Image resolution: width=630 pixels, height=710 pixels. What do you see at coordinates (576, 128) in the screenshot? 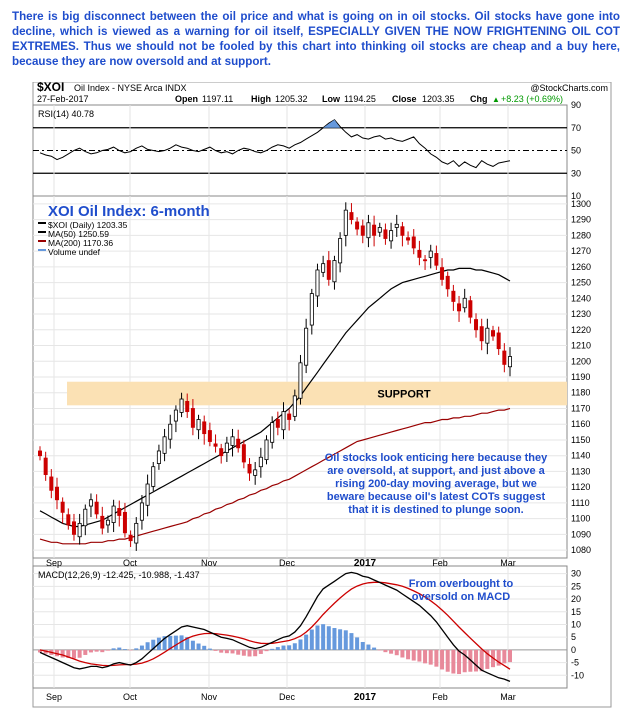
I see `rsi-tick-label: 70` at bounding box center [576, 128].